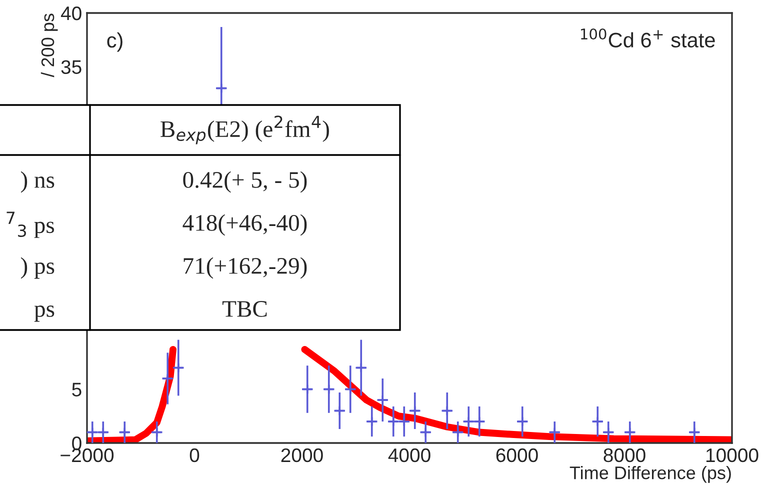 This screenshot has height=496, width=771. Describe the element at coordinates (49, 46) in the screenshot. I see `y-axis-title: / 200 ps` at that location.